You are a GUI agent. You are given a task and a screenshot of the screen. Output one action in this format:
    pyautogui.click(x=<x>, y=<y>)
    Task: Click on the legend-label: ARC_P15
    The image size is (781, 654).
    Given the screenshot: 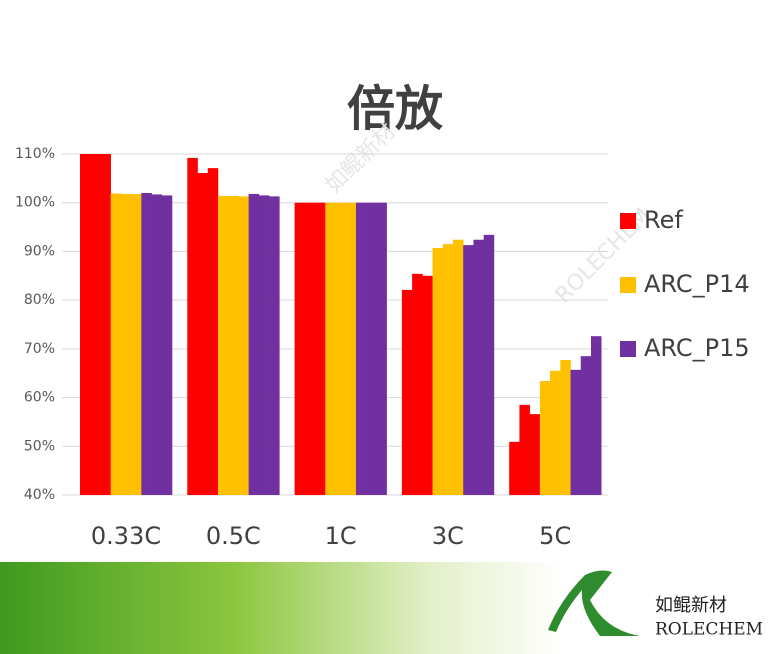 What is the action you would take?
    pyautogui.click(x=697, y=348)
    